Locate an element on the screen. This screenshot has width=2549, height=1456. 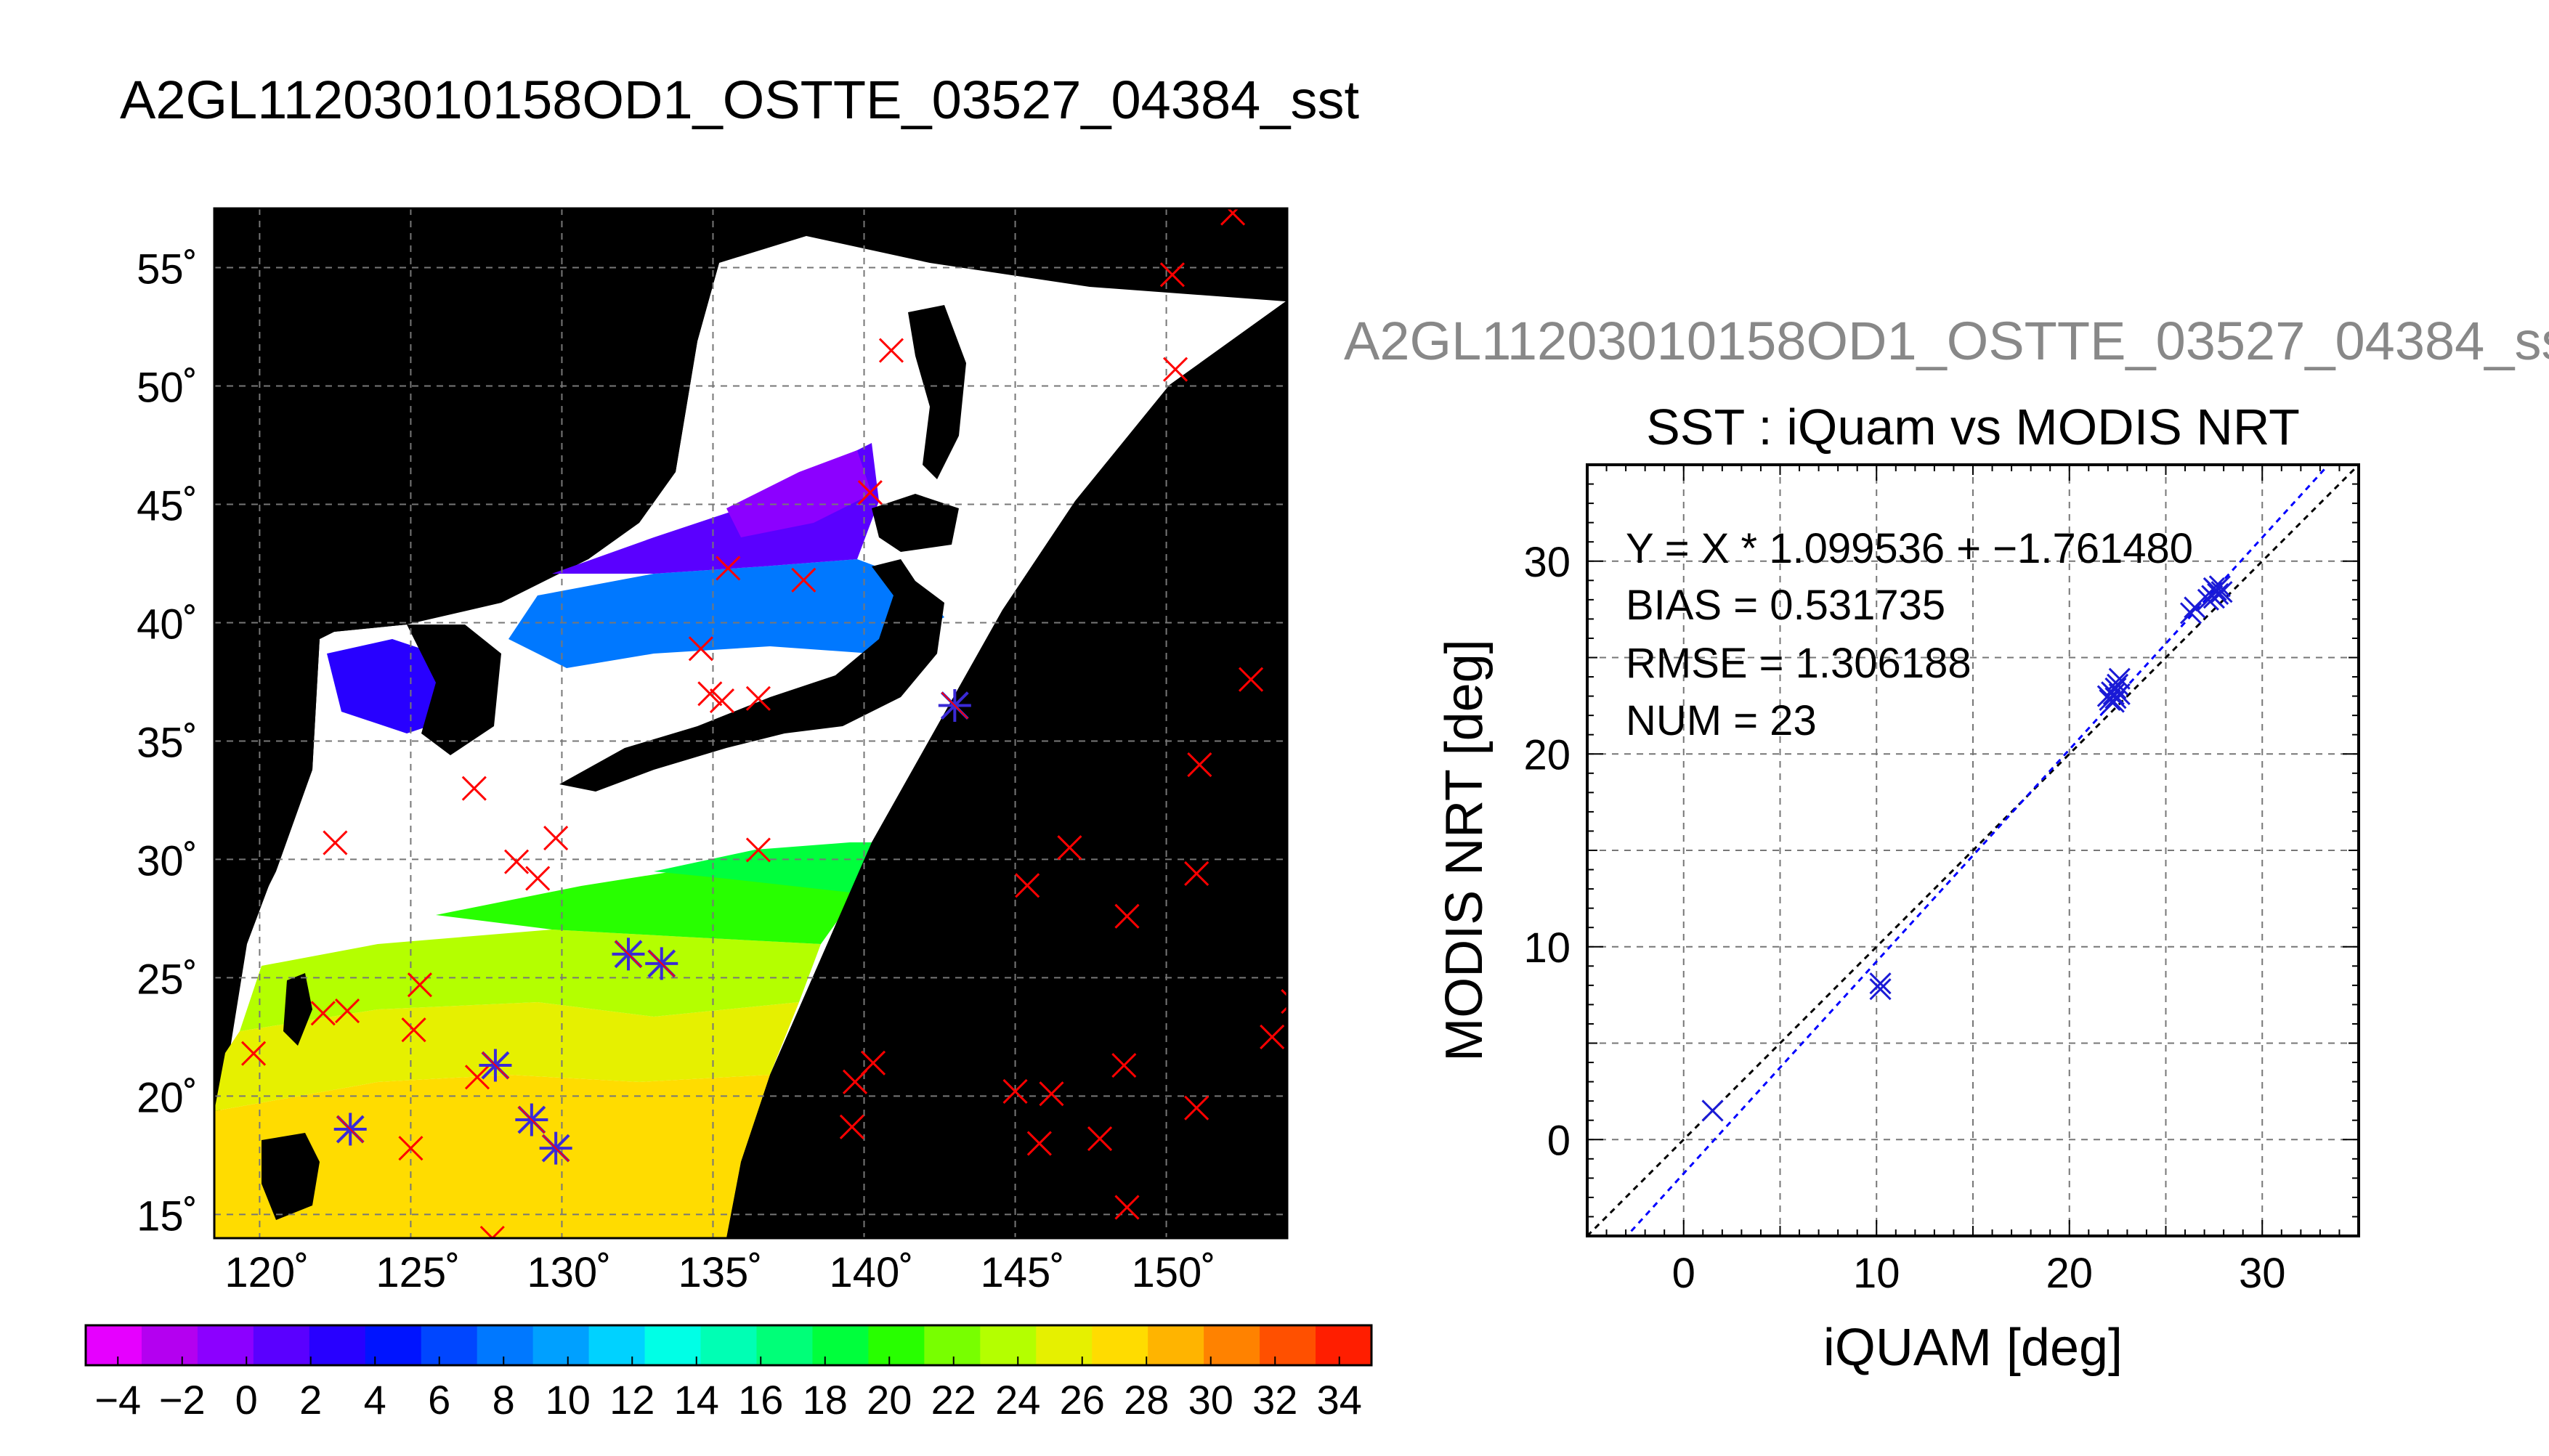
colorbar-tick-label: 14 is located at coordinates (697, 1400).